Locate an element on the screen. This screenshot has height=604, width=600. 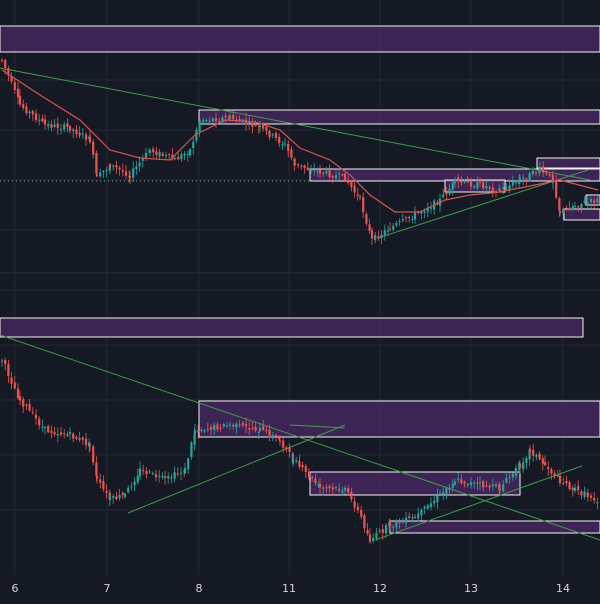
x-axis: 6 7 8 11 12 13 14 is located at coordinates (291, 588).